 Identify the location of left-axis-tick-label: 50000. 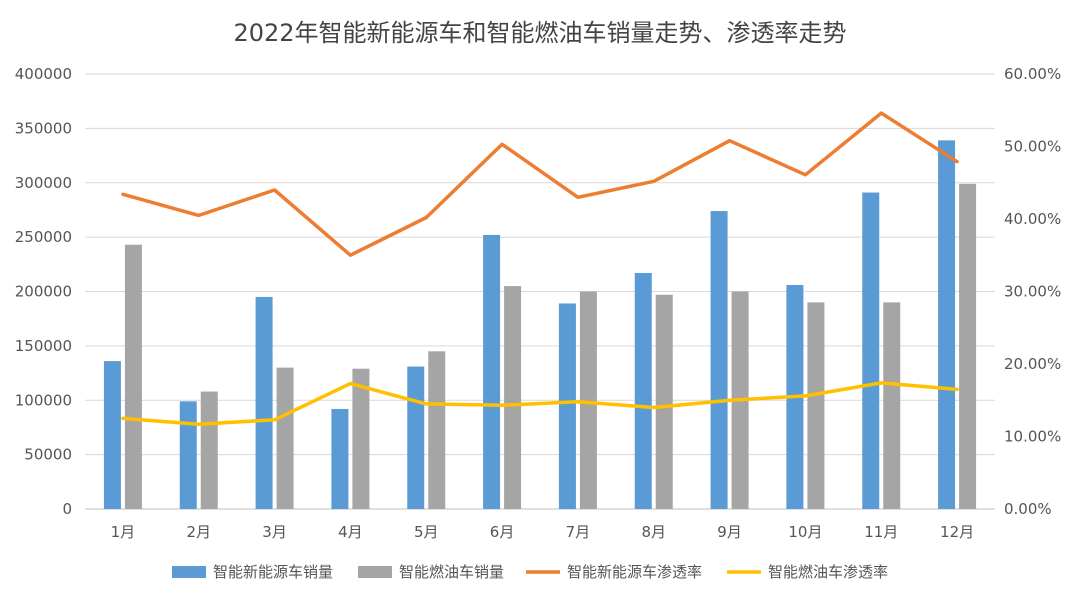
(48, 455).